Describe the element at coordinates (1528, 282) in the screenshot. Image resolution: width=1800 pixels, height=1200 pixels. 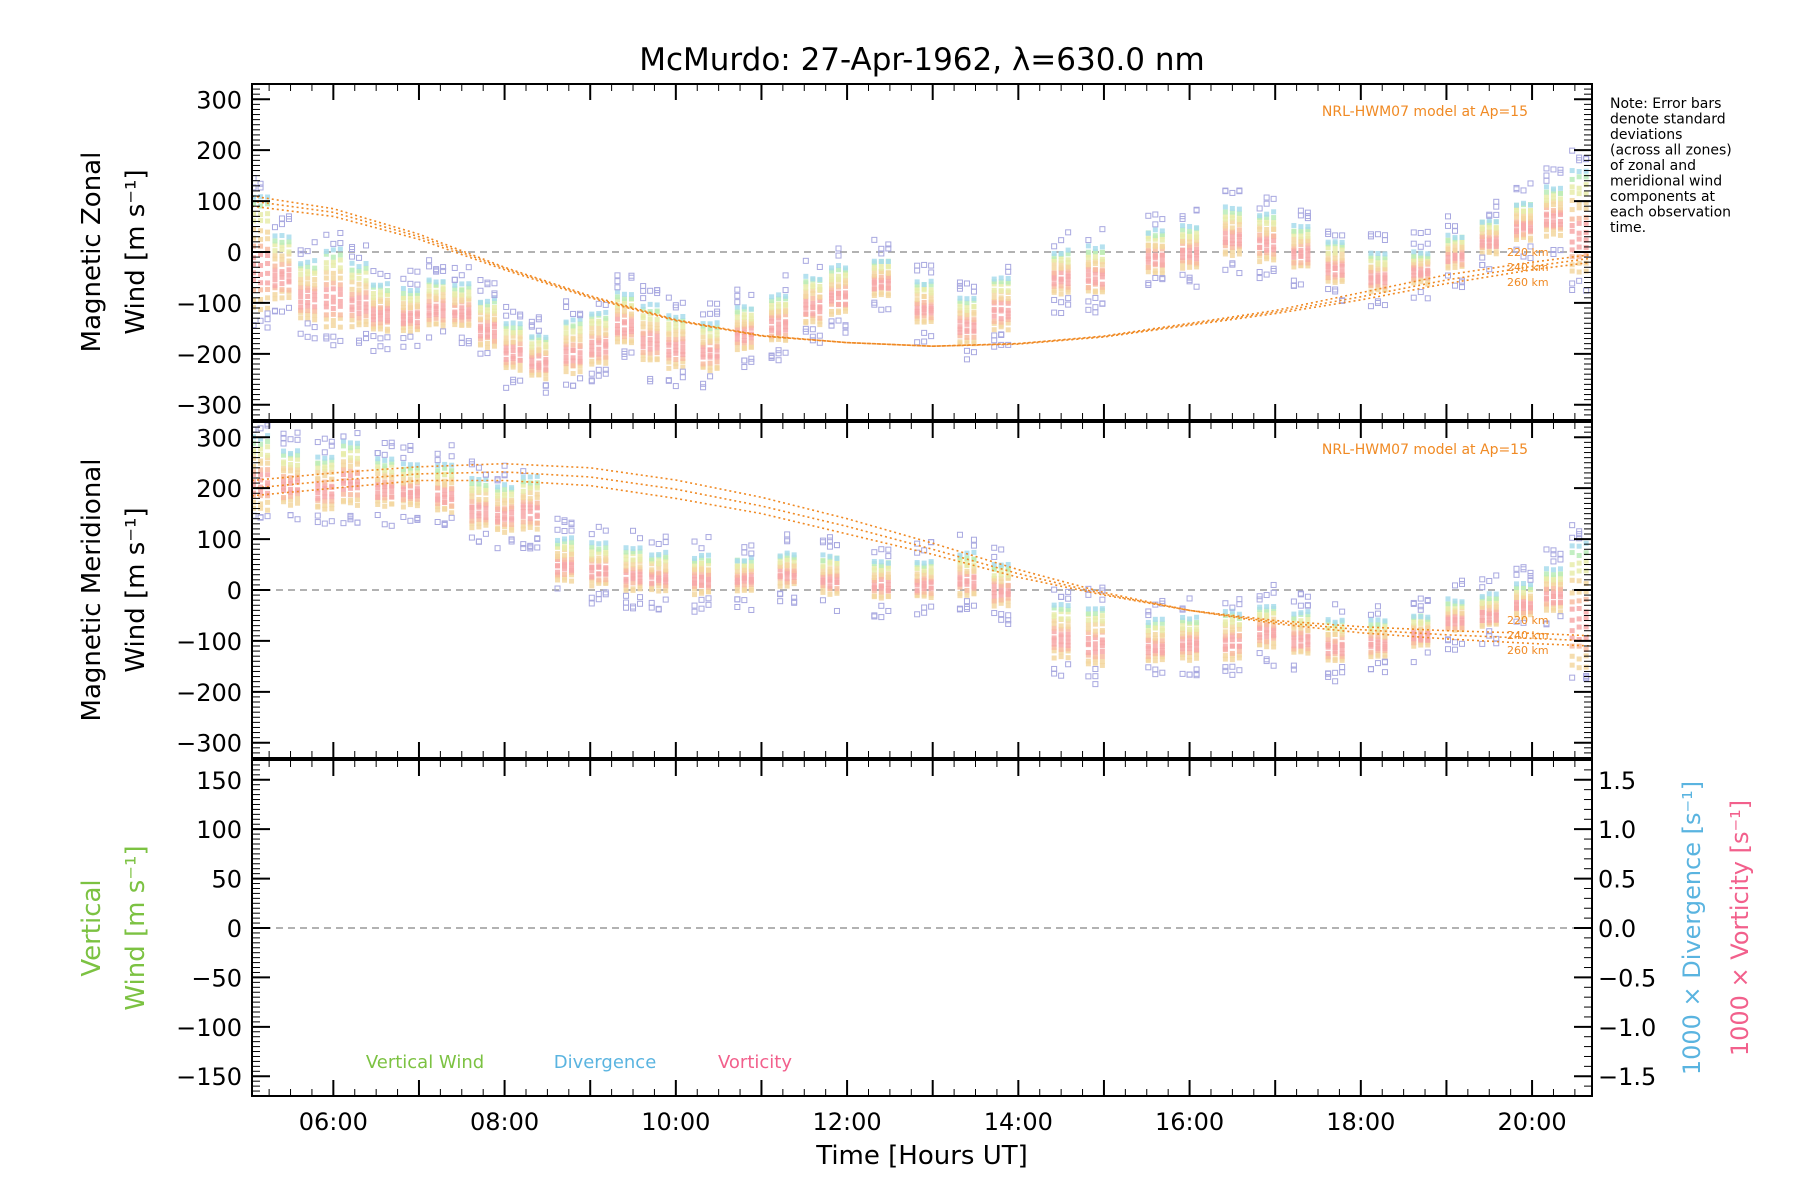
I see `model-series-label: 260 km` at that location.